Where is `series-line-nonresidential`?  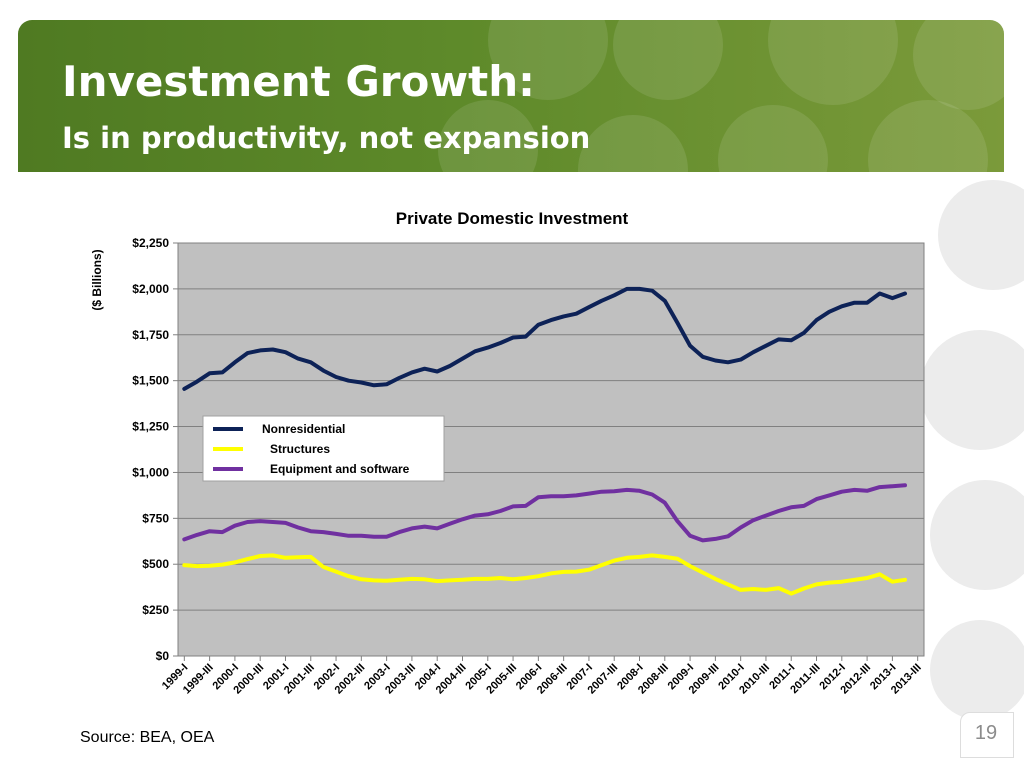 series-line-nonresidential is located at coordinates (544, 338).